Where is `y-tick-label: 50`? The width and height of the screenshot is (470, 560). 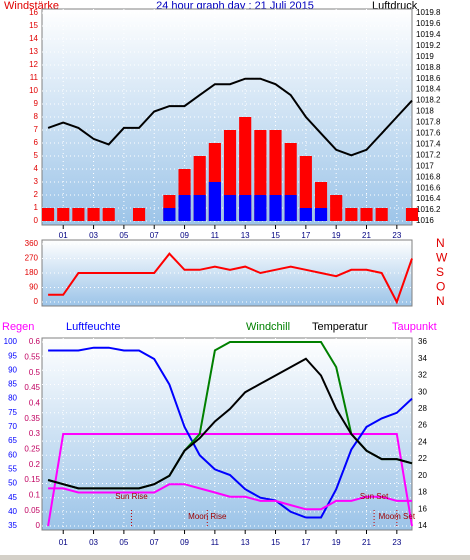
y-tick-label: 50 is located at coordinates (12, 483).